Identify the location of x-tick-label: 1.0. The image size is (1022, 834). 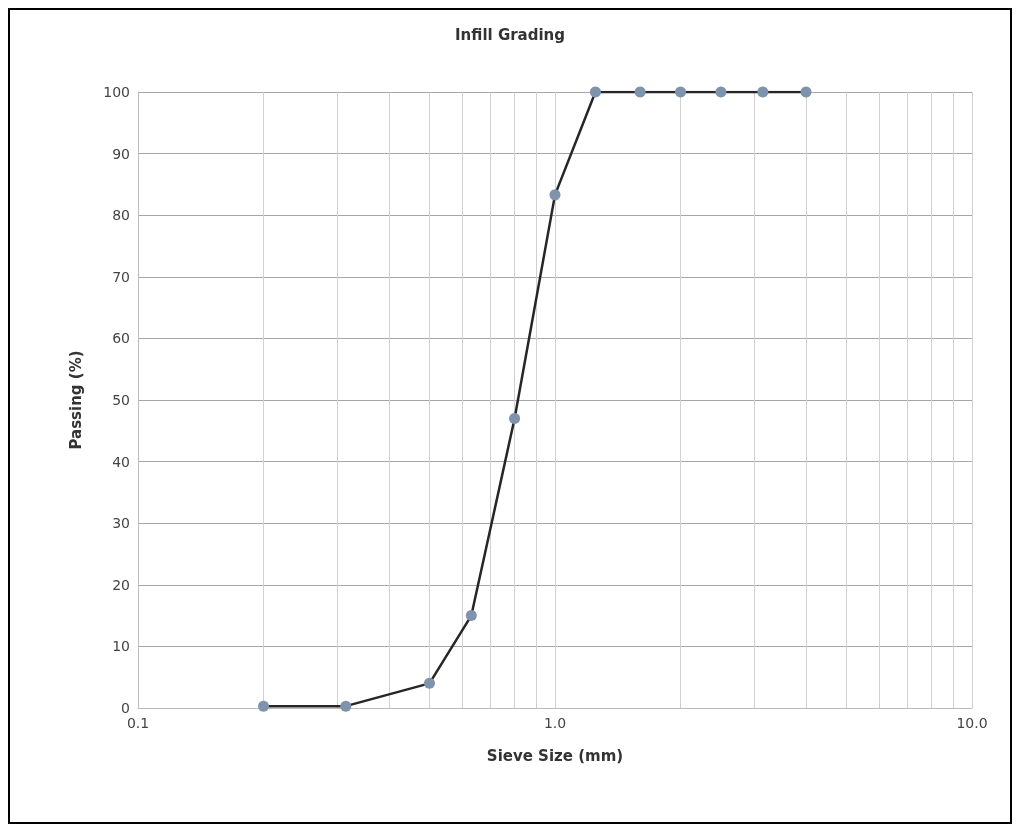
(555, 723).